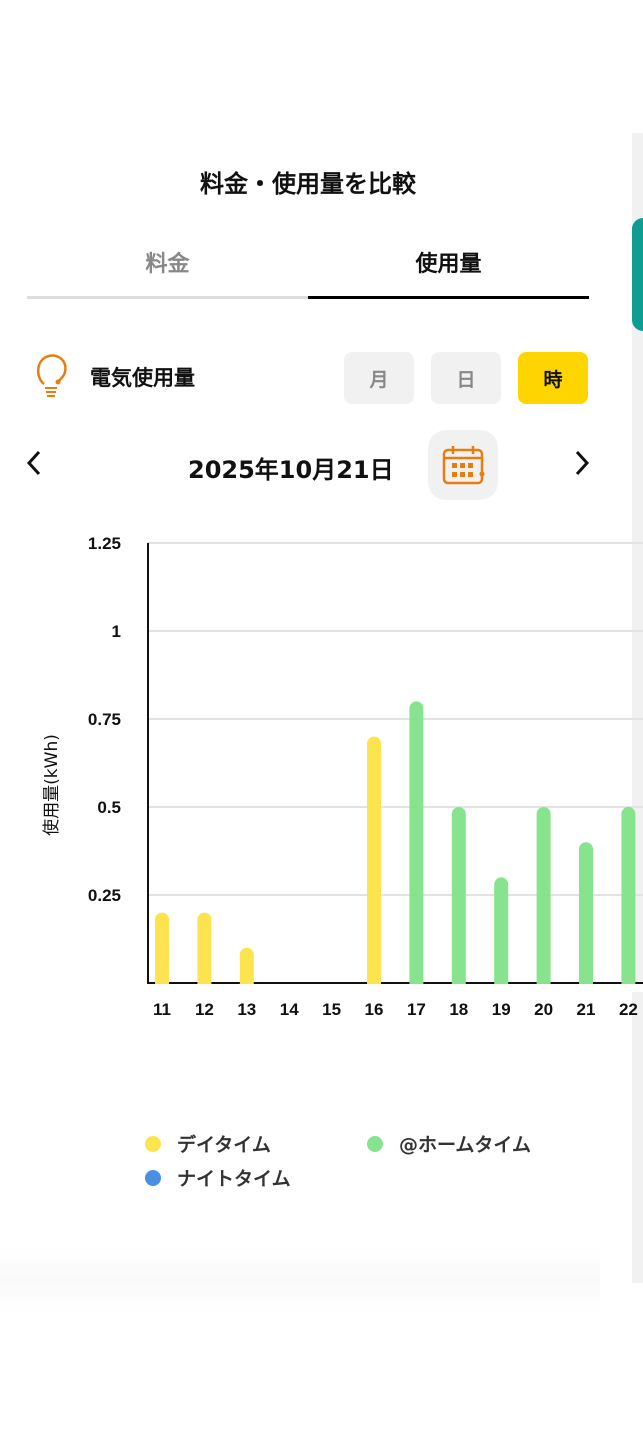  Describe the element at coordinates (396, 988) in the screenshot. I see `axis-mask` at that location.